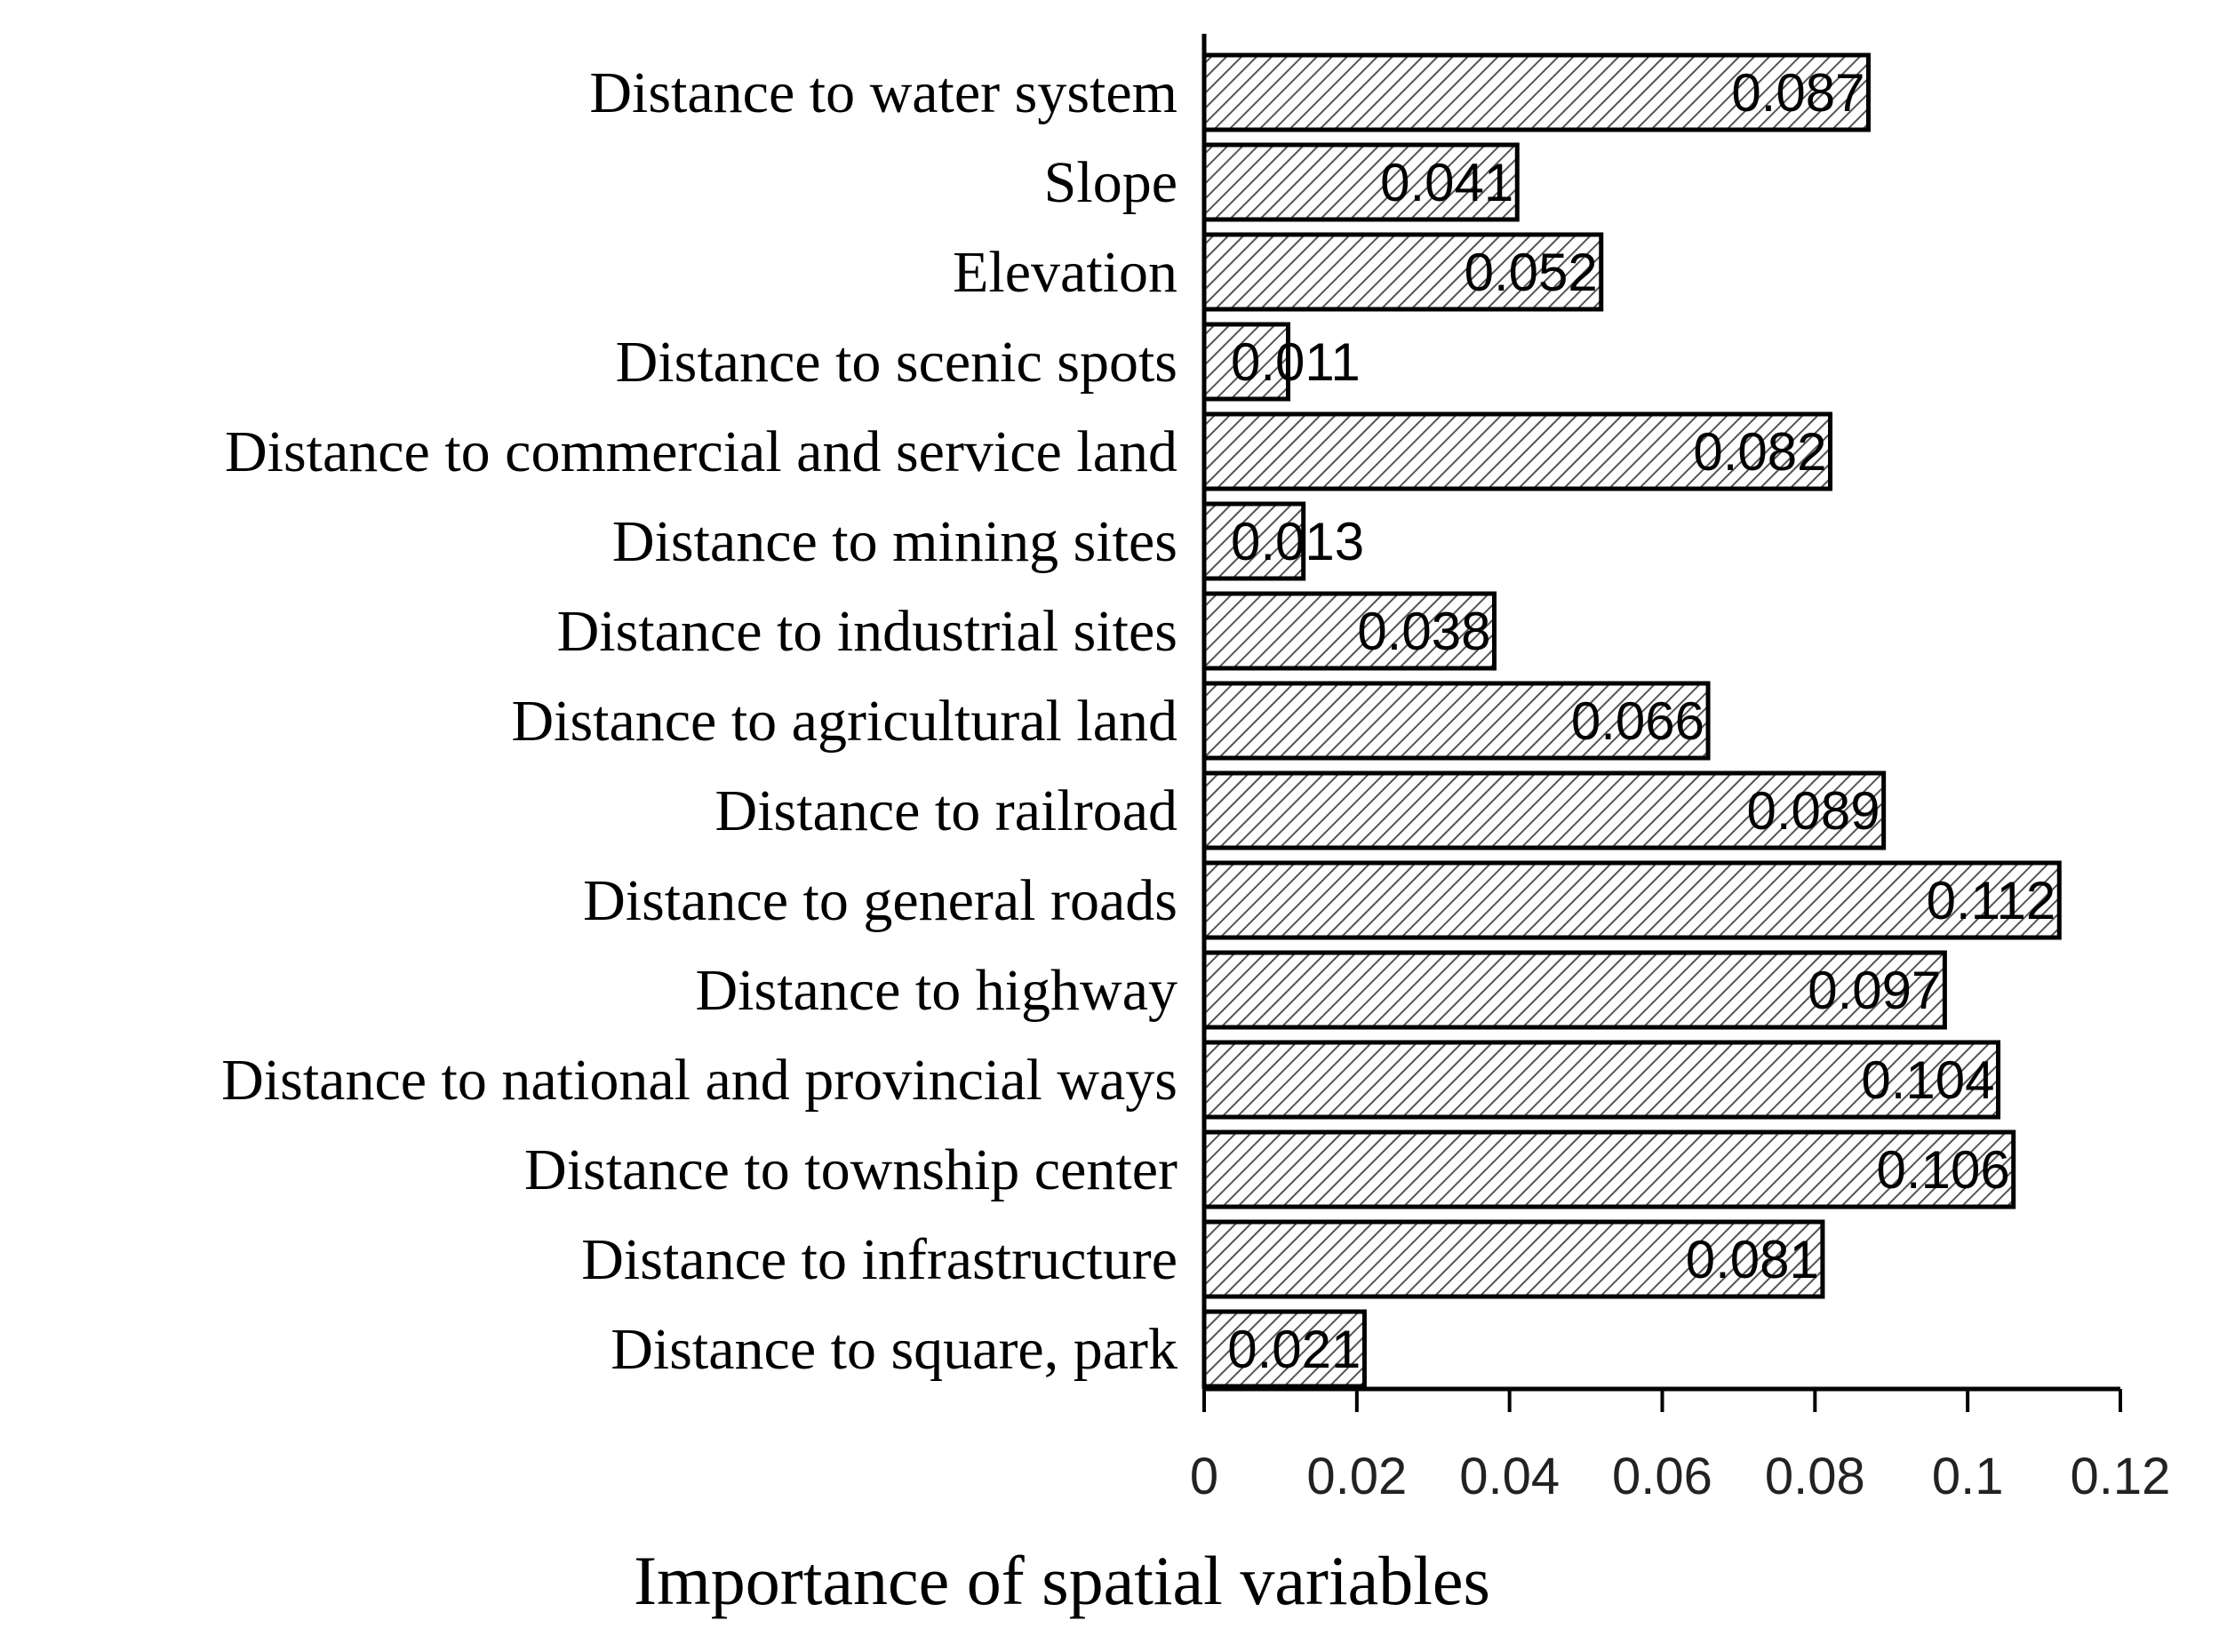 Image resolution: width=2227 pixels, height=1652 pixels. What do you see at coordinates (946, 810) in the screenshot?
I see `category-label: Distance to railroad` at bounding box center [946, 810].